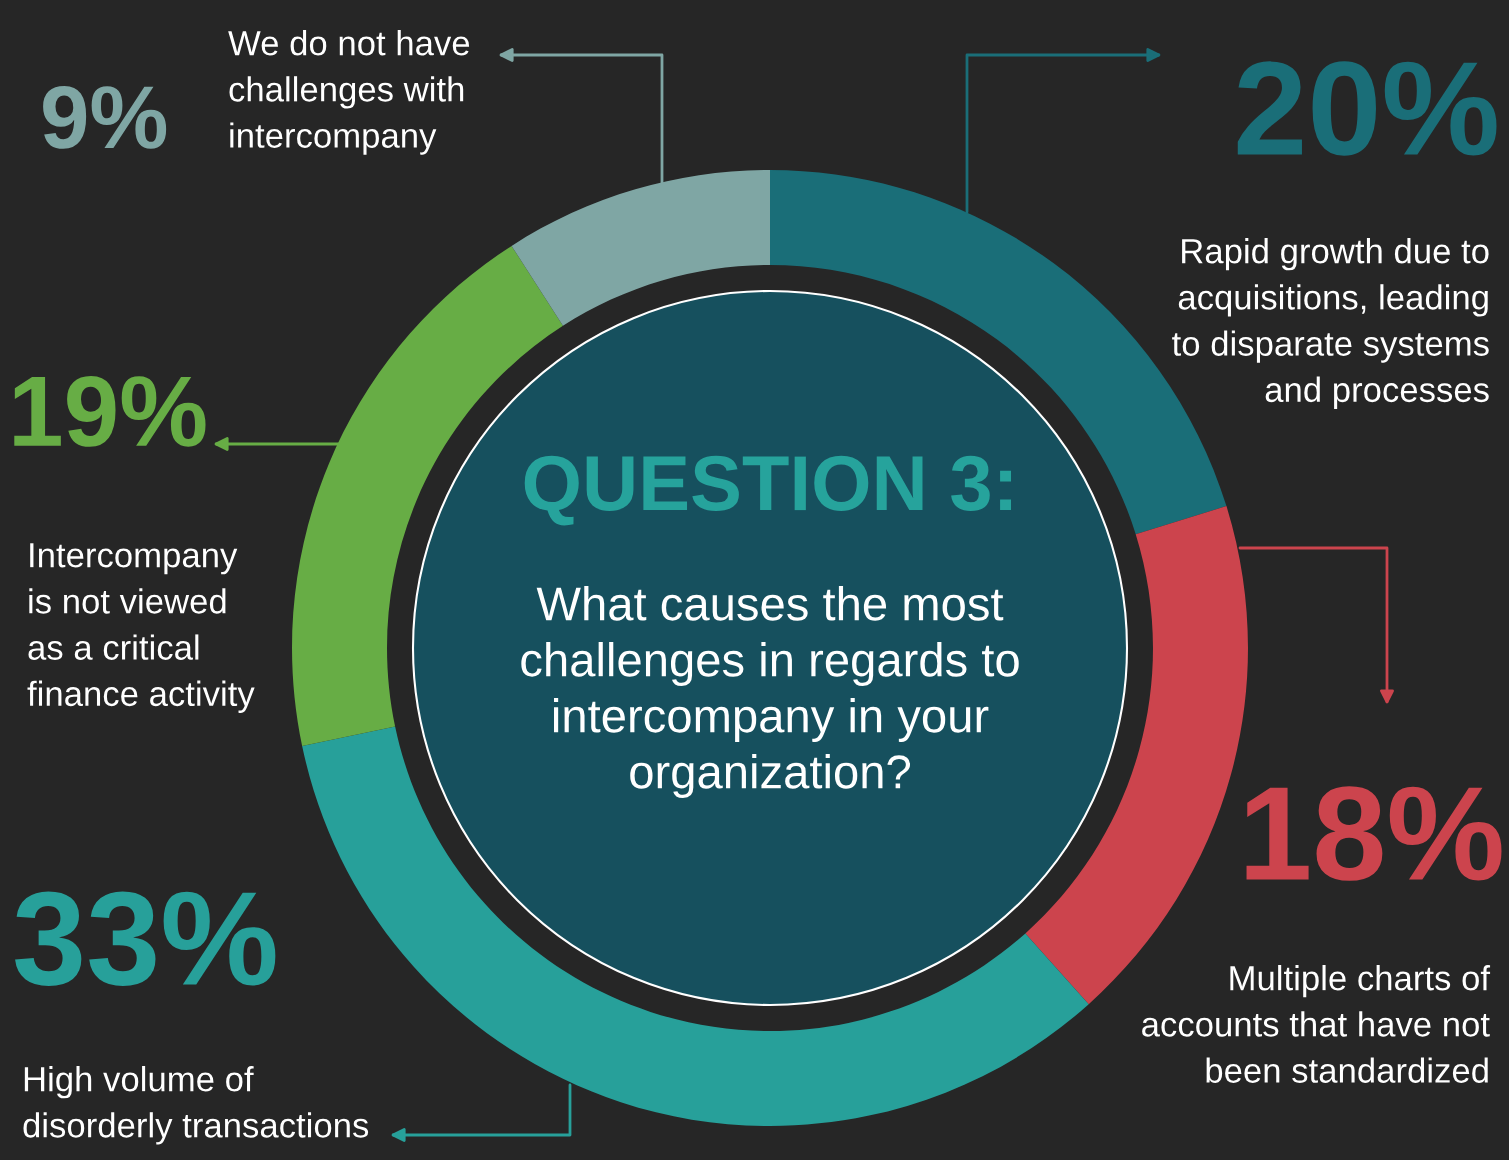  What do you see at coordinates (110, 411) in the screenshot?
I see `data-label: 19%` at bounding box center [110, 411].